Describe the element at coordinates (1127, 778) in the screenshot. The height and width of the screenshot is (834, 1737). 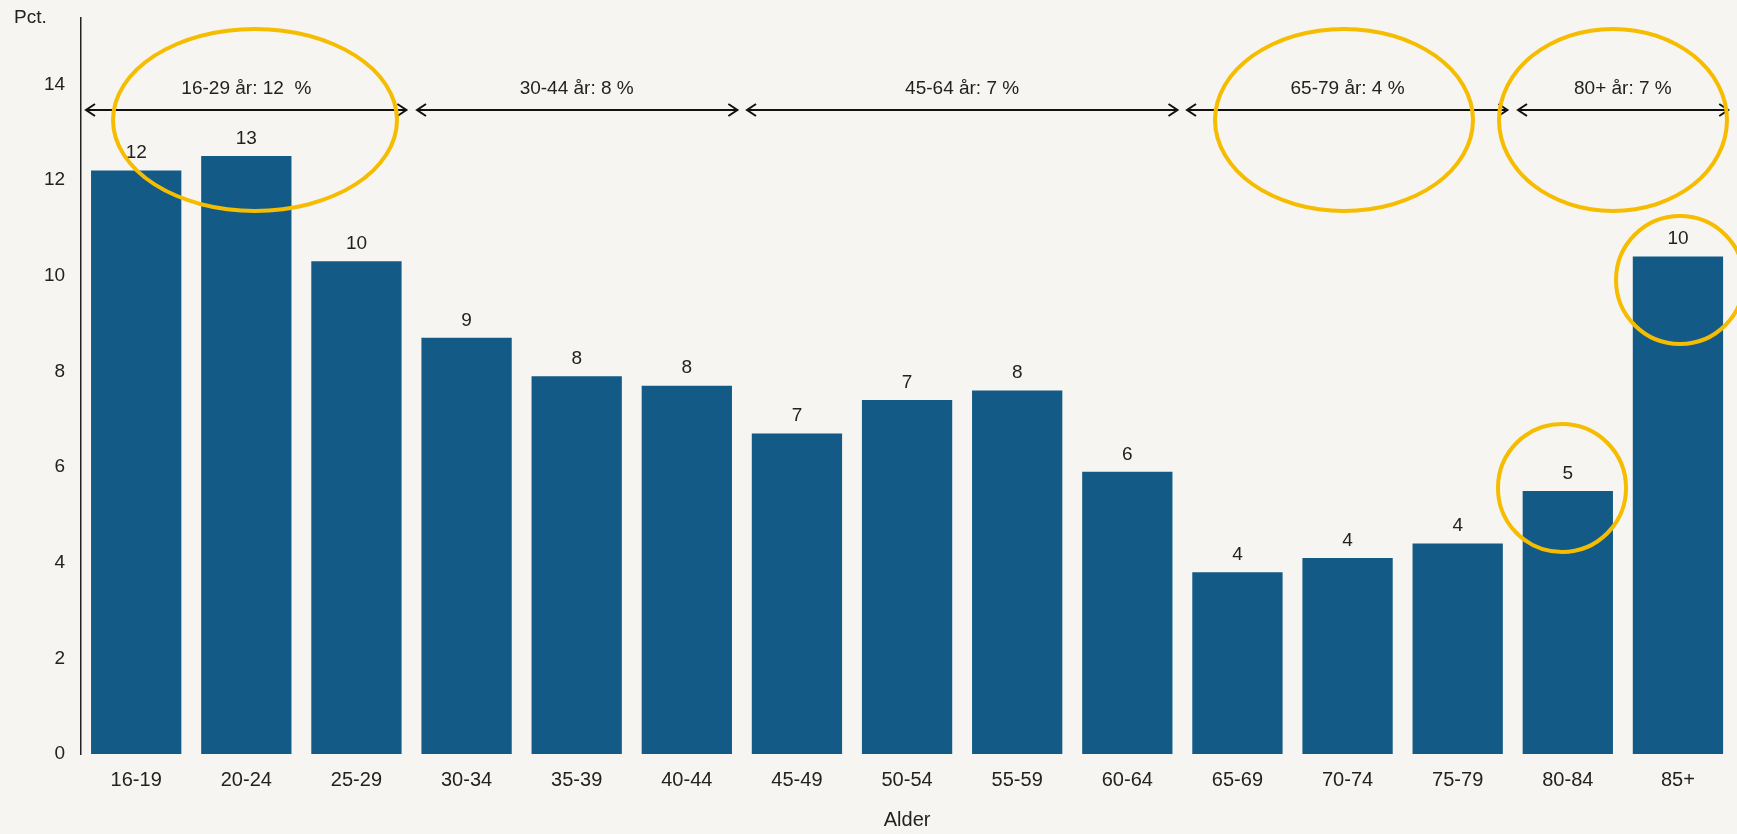
I see `x-tick-label: 60-64` at that location.